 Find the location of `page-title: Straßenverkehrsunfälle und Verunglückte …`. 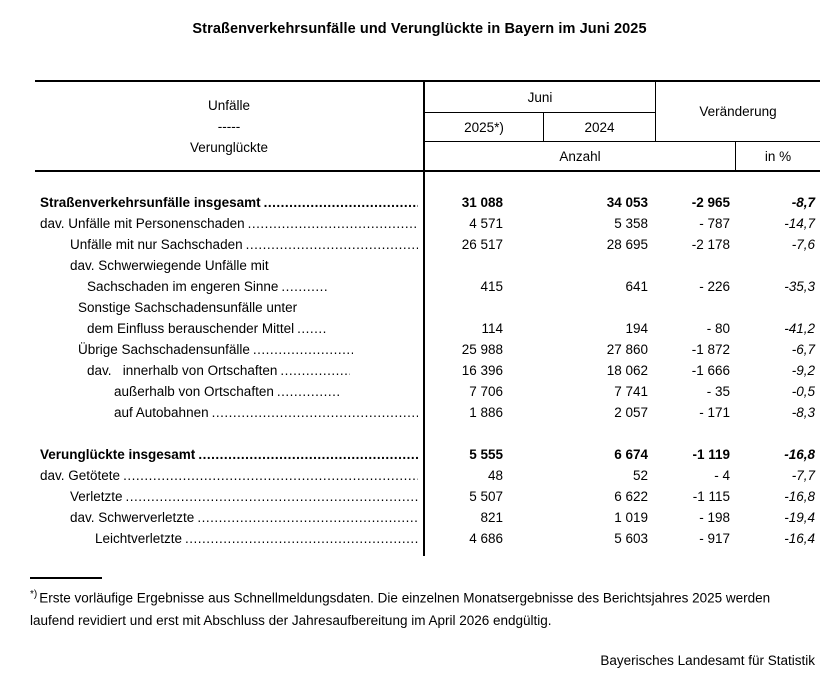

page-title: Straßenverkehrsunfälle und Verunglückte … is located at coordinates (419, 29).